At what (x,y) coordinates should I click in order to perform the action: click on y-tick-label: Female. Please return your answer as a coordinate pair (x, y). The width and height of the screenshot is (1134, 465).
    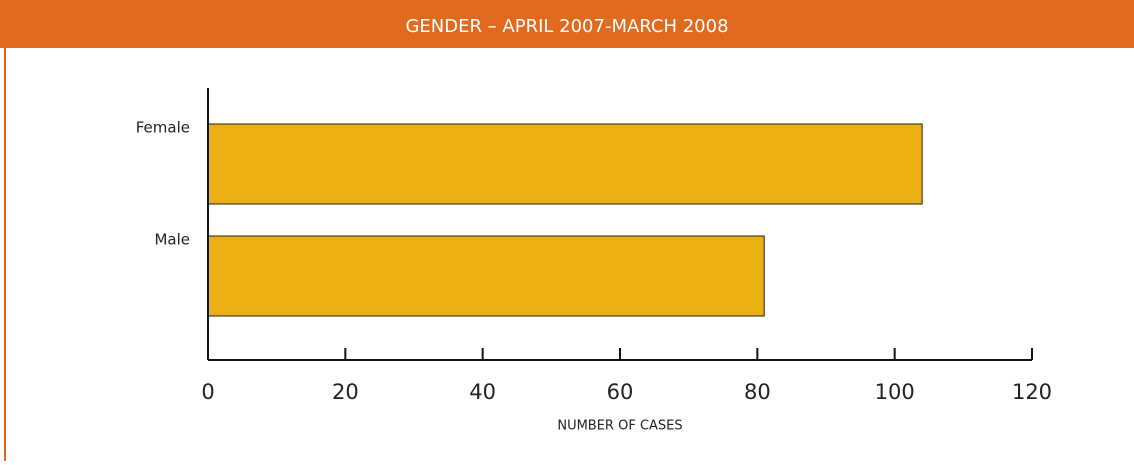
    Looking at the image, I should click on (163, 128).